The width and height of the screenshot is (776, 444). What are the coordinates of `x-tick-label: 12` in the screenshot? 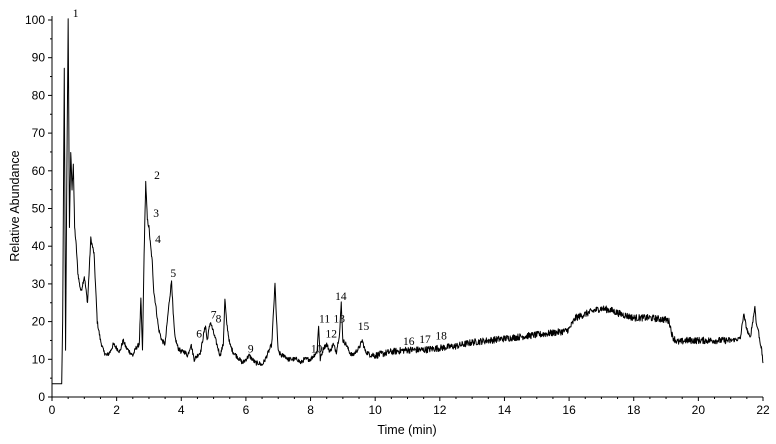 It's located at (440, 410).